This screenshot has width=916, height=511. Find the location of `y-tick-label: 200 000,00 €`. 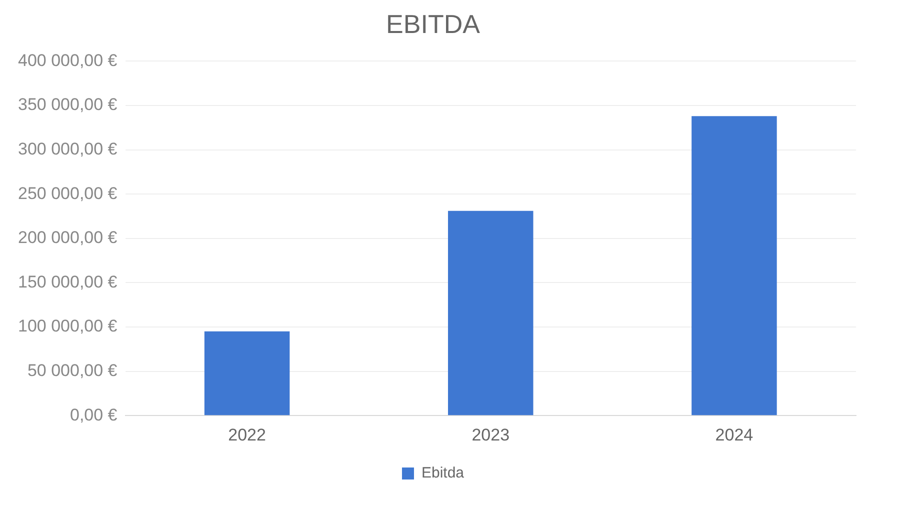

y-tick-label: 200 000,00 € is located at coordinates (68, 238).